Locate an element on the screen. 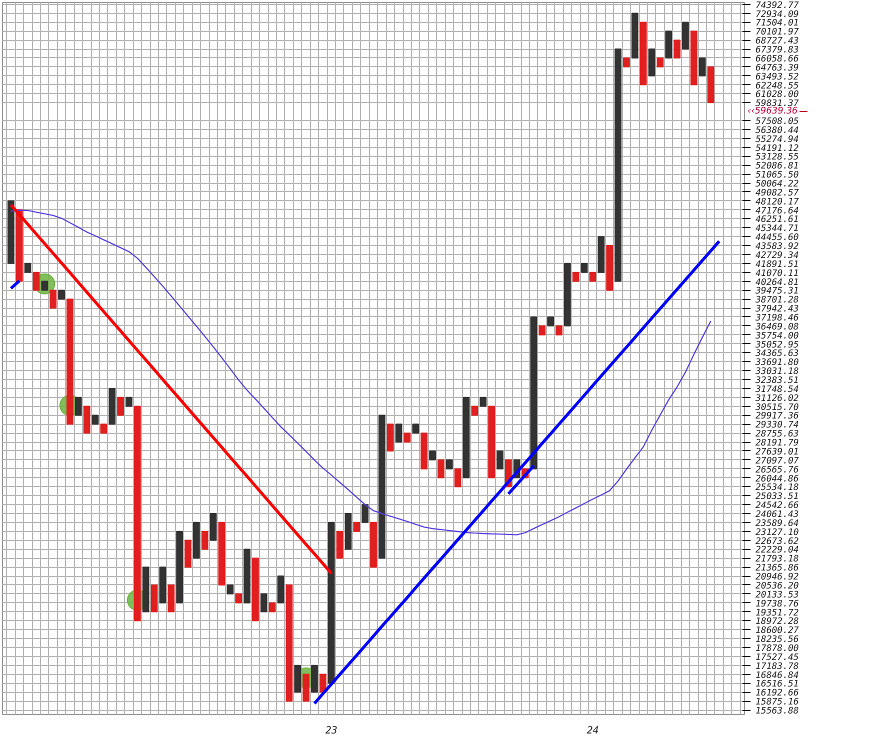 The image size is (894, 742). y-tick-label: 18972.28 is located at coordinates (777, 622).